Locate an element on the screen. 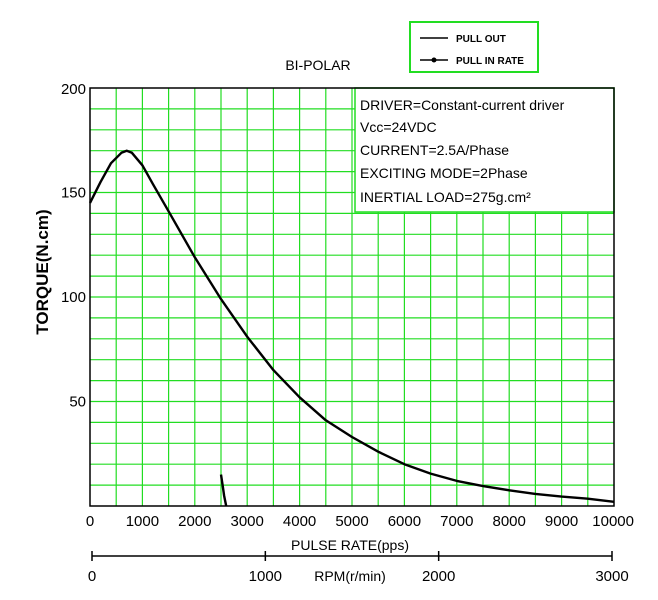  rpm-tick-label: 2000 is located at coordinates (438, 576).